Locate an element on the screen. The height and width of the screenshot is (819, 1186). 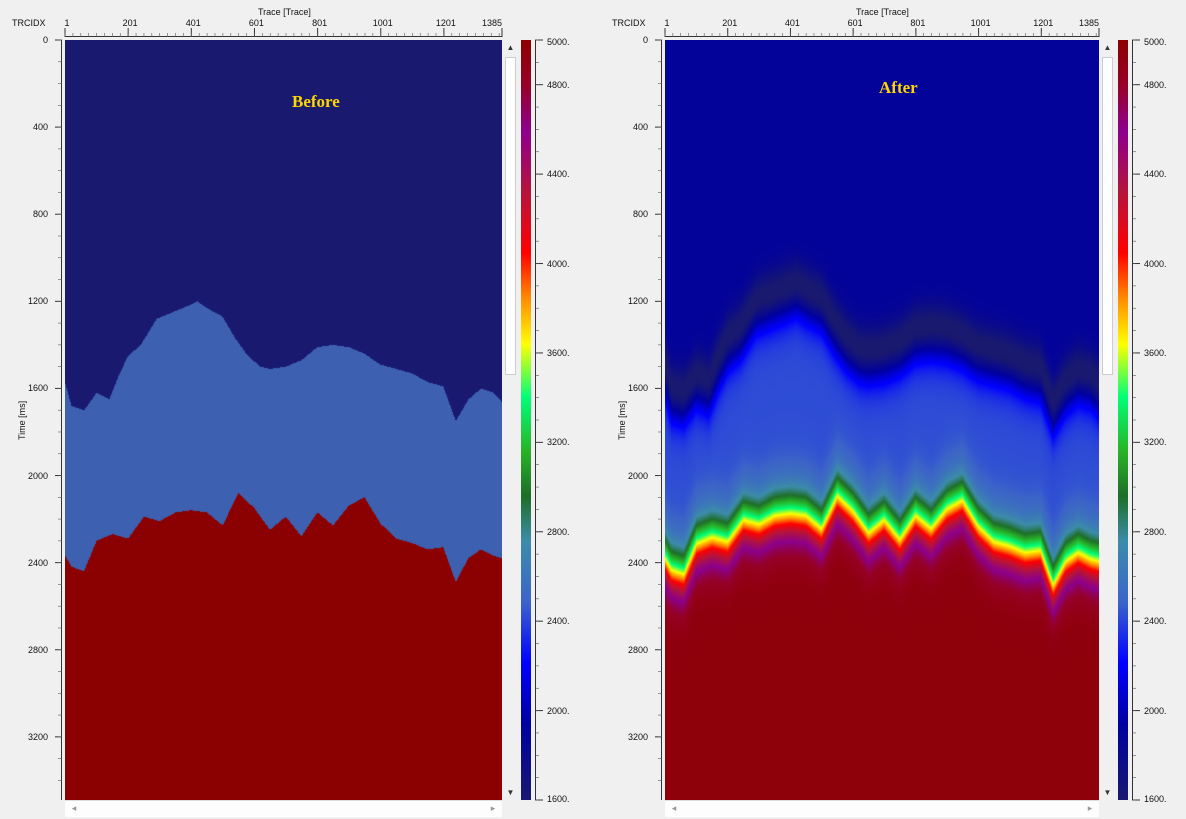
panel-title: After is located at coordinates (898, 87).